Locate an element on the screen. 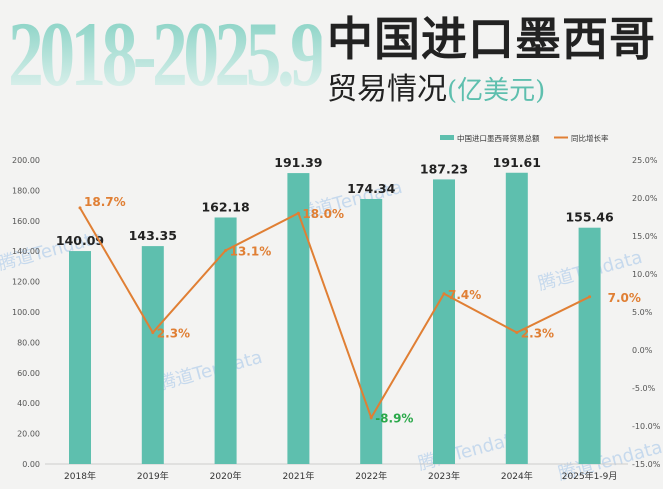  legend-line-label: 同比增长率 is located at coordinates (590, 138).